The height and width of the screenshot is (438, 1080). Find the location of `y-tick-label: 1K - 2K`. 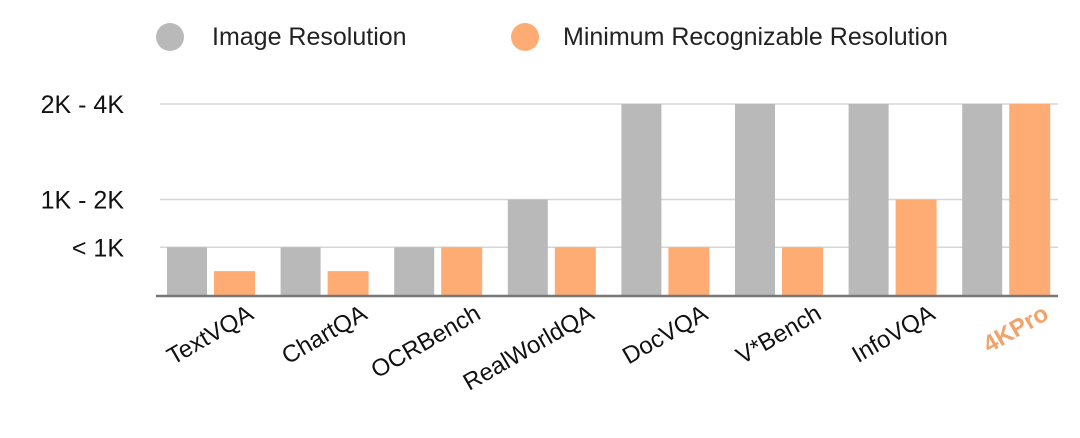

y-tick-label: 1K - 2K is located at coordinates (83, 201).